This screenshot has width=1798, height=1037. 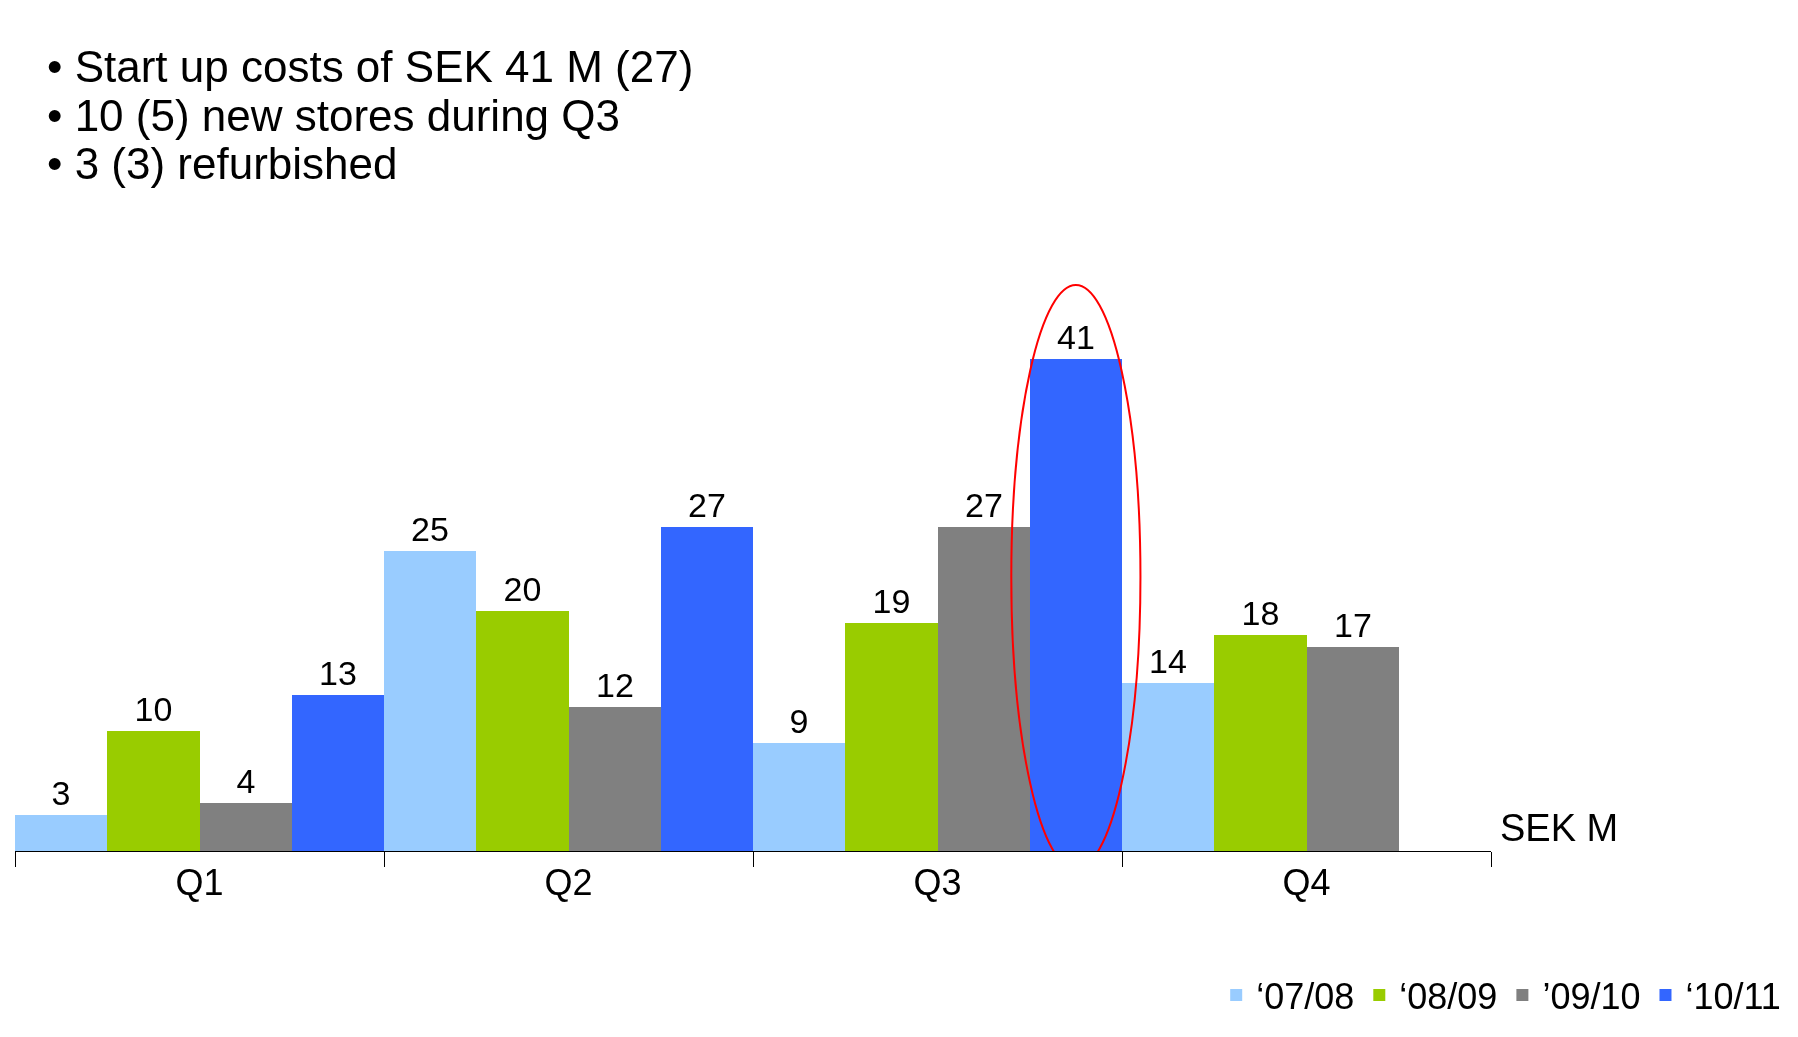 What do you see at coordinates (1305, 997) in the screenshot?
I see `legend-label: ‘07/08` at bounding box center [1305, 997].